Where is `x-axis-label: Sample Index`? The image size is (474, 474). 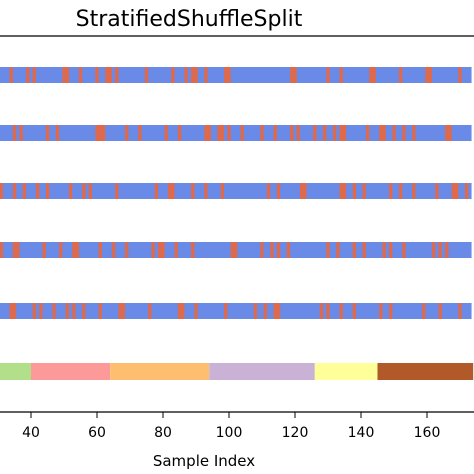
x-axis-label: Sample Index is located at coordinates (204, 461).